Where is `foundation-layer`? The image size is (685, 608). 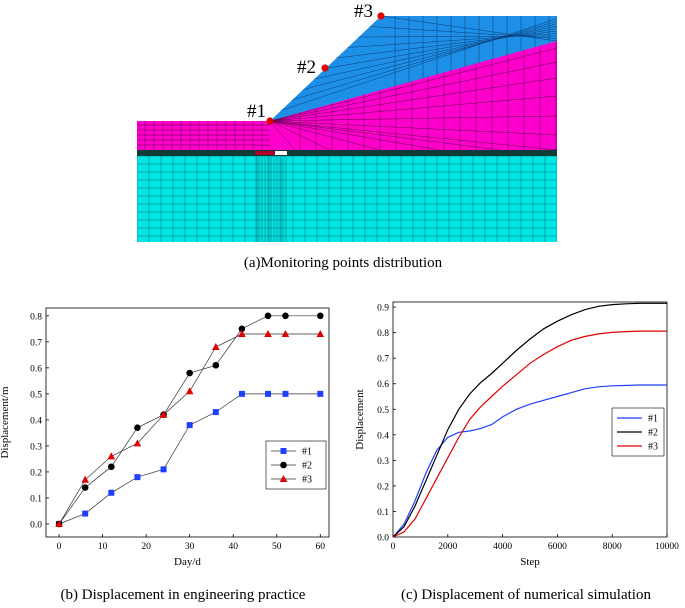 foundation-layer is located at coordinates (347, 199).